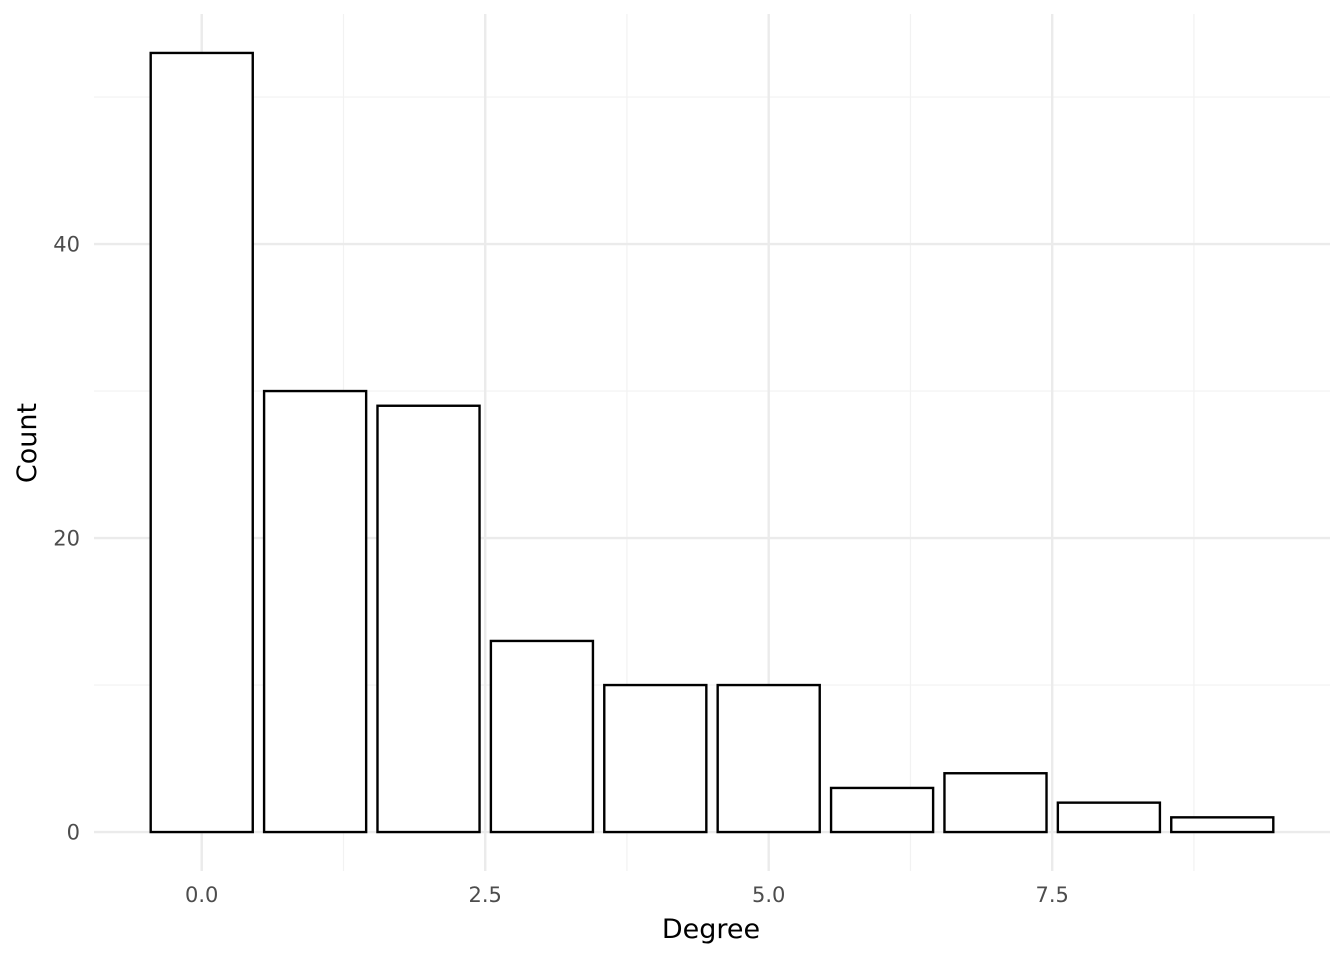 Image resolution: width=1344 pixels, height=960 pixels. What do you see at coordinates (485, 895) in the screenshot?
I see `x-tick-label: 2.5` at bounding box center [485, 895].